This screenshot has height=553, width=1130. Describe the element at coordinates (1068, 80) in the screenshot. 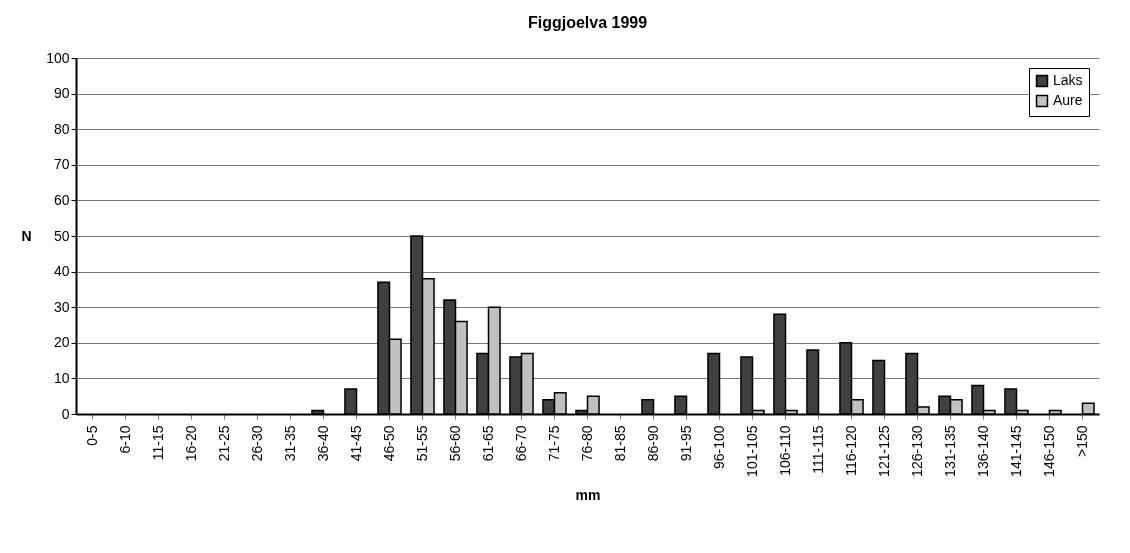

I see `legend-label: Laks` at that location.